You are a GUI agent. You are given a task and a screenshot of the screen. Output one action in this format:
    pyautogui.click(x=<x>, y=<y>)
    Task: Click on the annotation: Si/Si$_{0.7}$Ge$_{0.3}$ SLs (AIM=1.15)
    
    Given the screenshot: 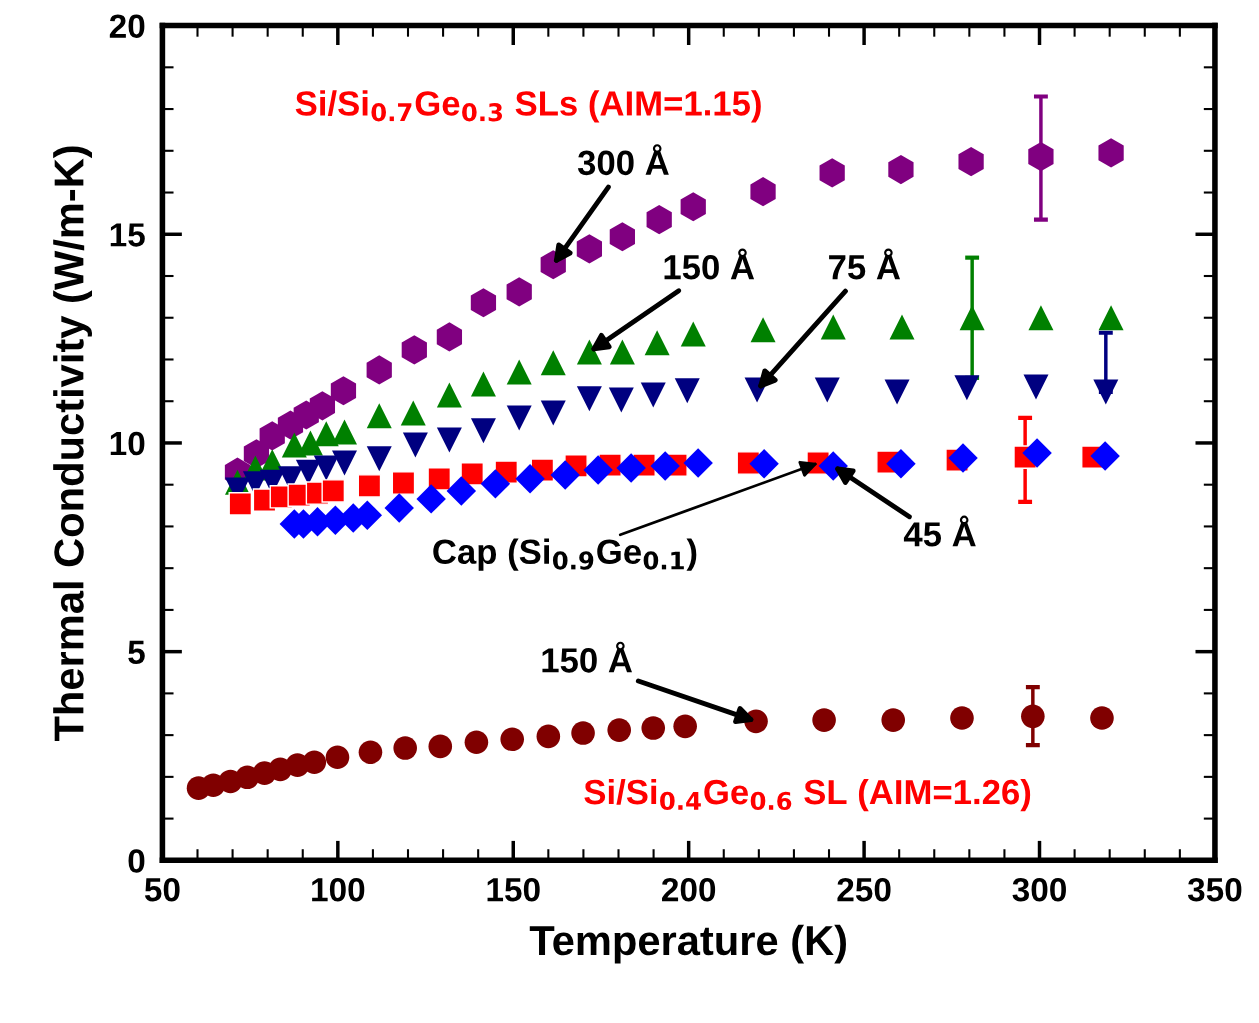 What is the action you would take?
    pyautogui.click(x=528, y=106)
    